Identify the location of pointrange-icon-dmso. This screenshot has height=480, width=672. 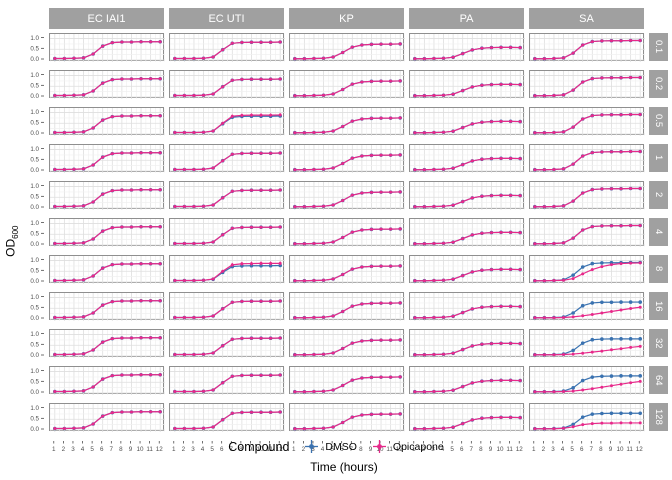
(312, 446).